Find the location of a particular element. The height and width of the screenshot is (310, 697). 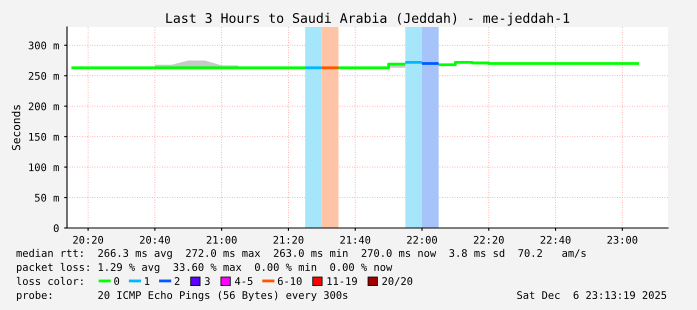

x-tick-label: 20:40 is located at coordinates (155, 240).